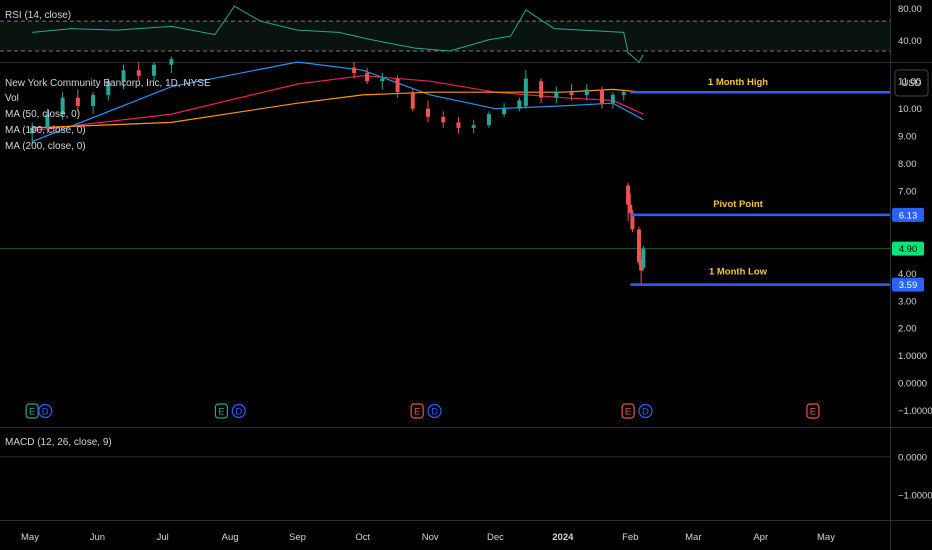 This screenshot has height=550, width=932. Describe the element at coordinates (445, 36) in the screenshot. I see `rsi-band-fill` at that location.